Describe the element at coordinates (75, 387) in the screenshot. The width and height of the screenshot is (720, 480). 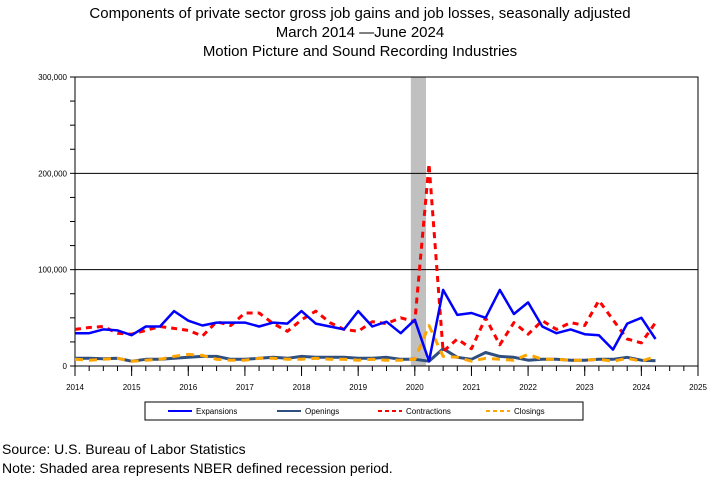
I see `x-tick-label: 2014` at that location.